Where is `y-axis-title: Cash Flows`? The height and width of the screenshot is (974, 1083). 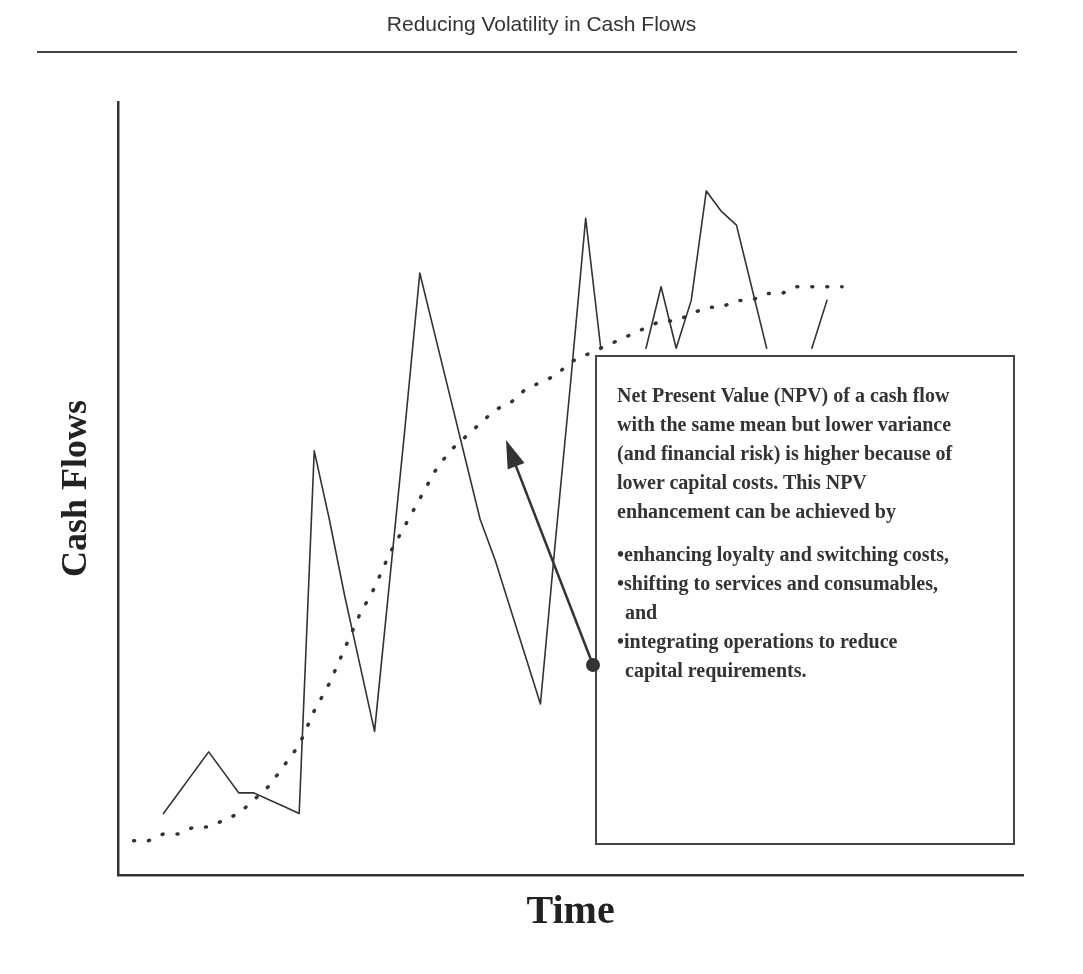 y-axis-title: Cash Flows is located at coordinates (73, 488).